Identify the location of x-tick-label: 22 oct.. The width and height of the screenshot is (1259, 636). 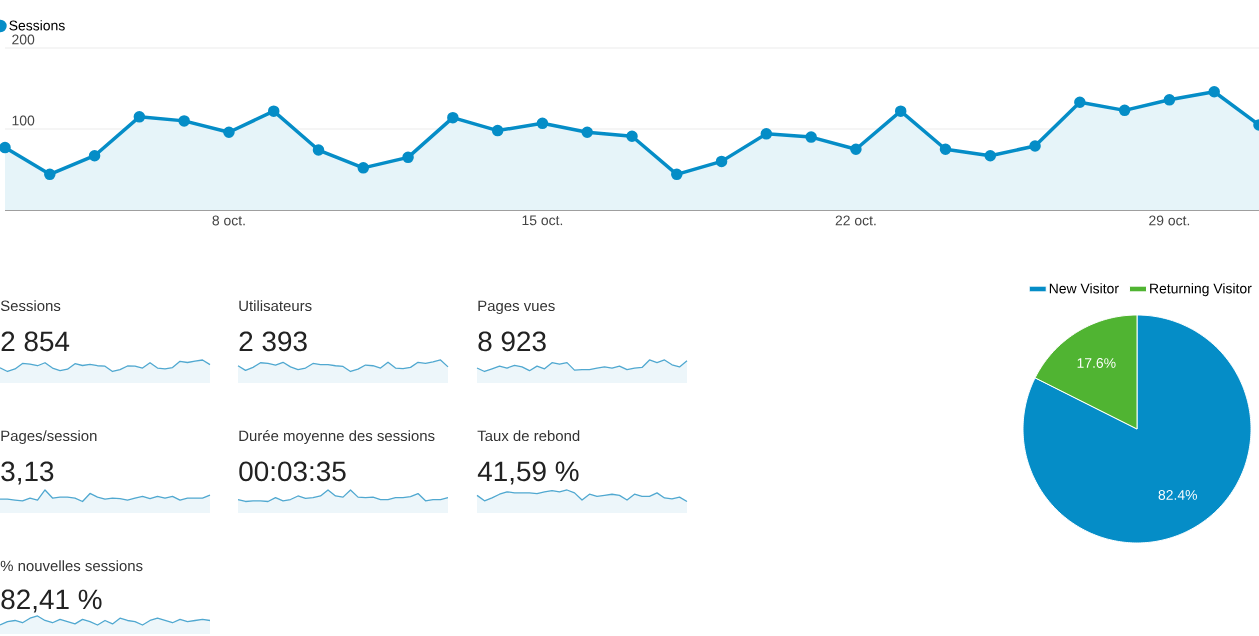
(855, 220).